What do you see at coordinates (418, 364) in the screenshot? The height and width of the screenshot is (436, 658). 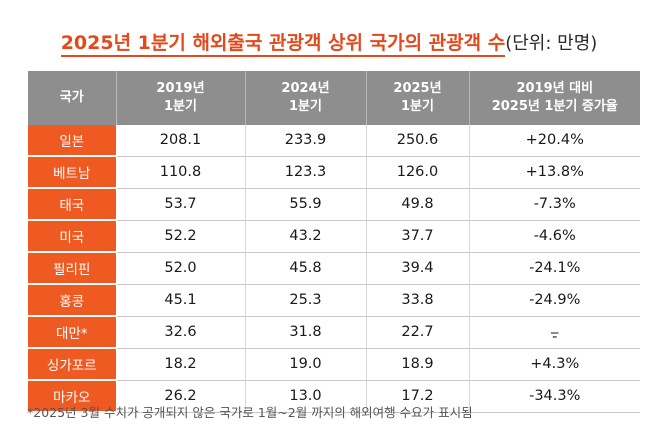 I see `value-2025-cell: 18.9` at bounding box center [418, 364].